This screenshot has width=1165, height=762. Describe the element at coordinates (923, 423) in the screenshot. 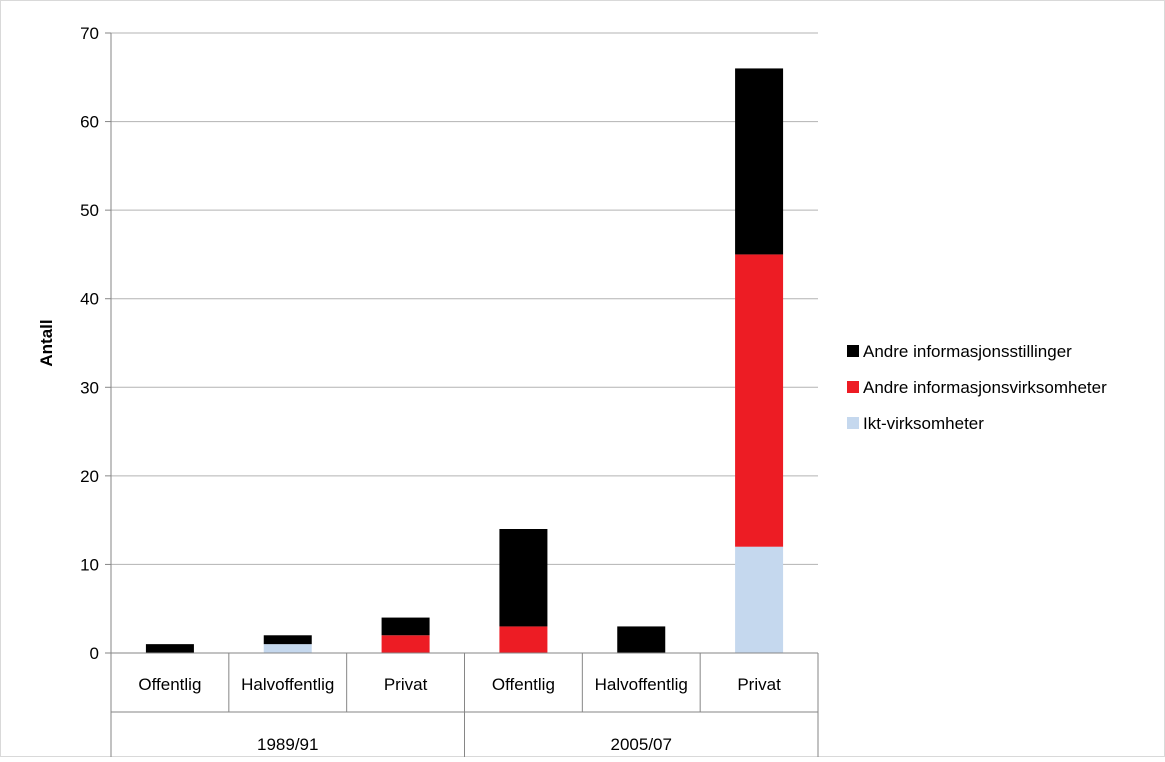

I see `legend-label: Ikt-virksomheter` at that location.